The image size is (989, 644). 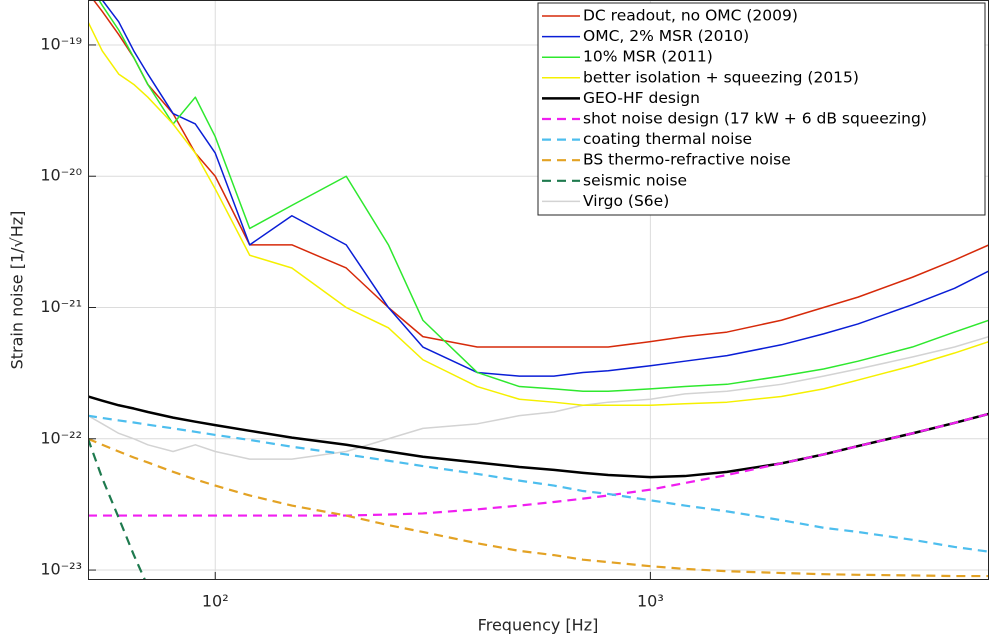 What do you see at coordinates (690, 16) in the screenshot?
I see `legend-label: DC readout, no OMC (2009)` at bounding box center [690, 16].